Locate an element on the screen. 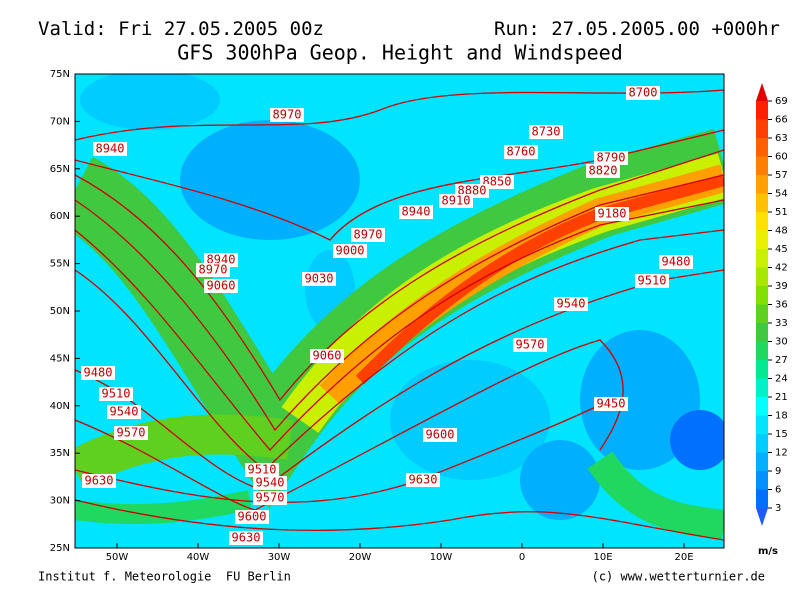 Image resolution: width=800 pixels, height=604 pixels. contour-label: 9000 is located at coordinates (350, 251).